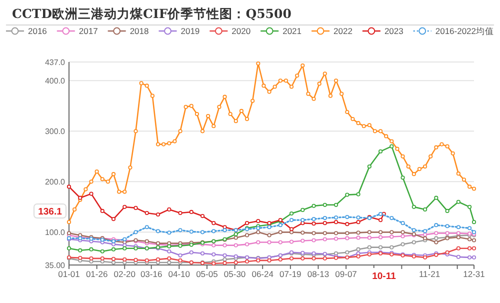 This screenshot has width=500, height=303. What do you see at coordinates (97, 274) in the screenshot?
I see `x-tick-label: 01-26` at bounding box center [97, 274].